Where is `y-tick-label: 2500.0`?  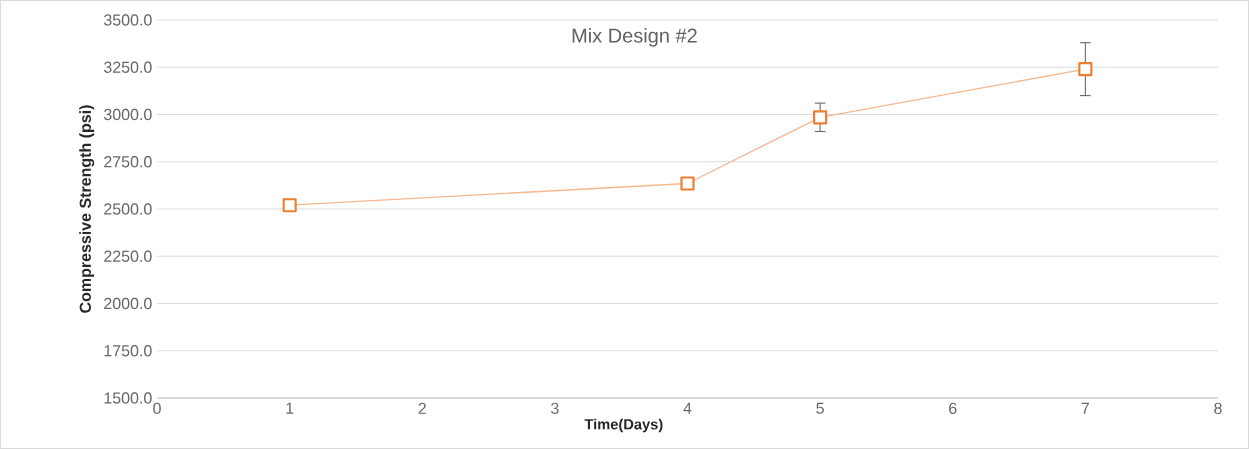
y-tick-label: 2500.0 is located at coordinates (128, 209).